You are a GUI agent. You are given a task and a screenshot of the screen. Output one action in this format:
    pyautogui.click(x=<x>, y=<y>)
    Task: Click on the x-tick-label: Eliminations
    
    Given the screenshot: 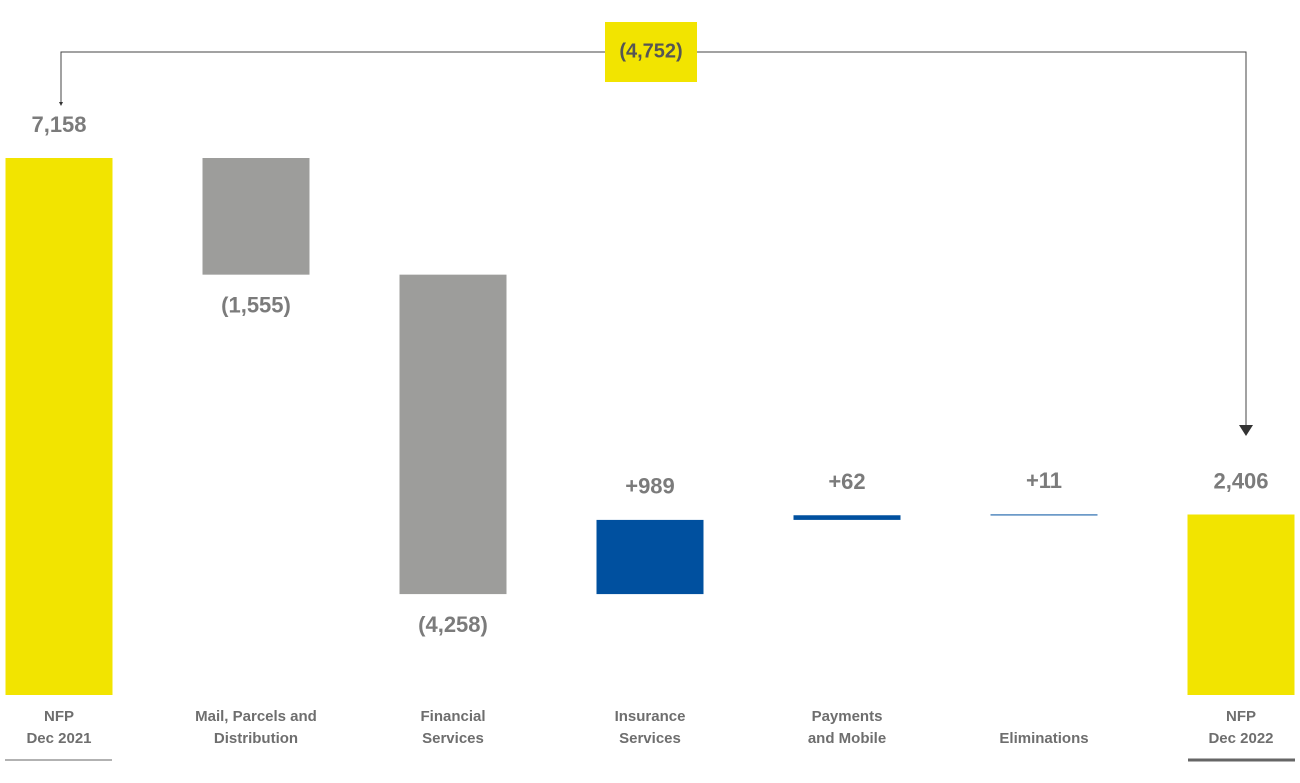 What is the action you would take?
    pyautogui.click(x=1043, y=738)
    